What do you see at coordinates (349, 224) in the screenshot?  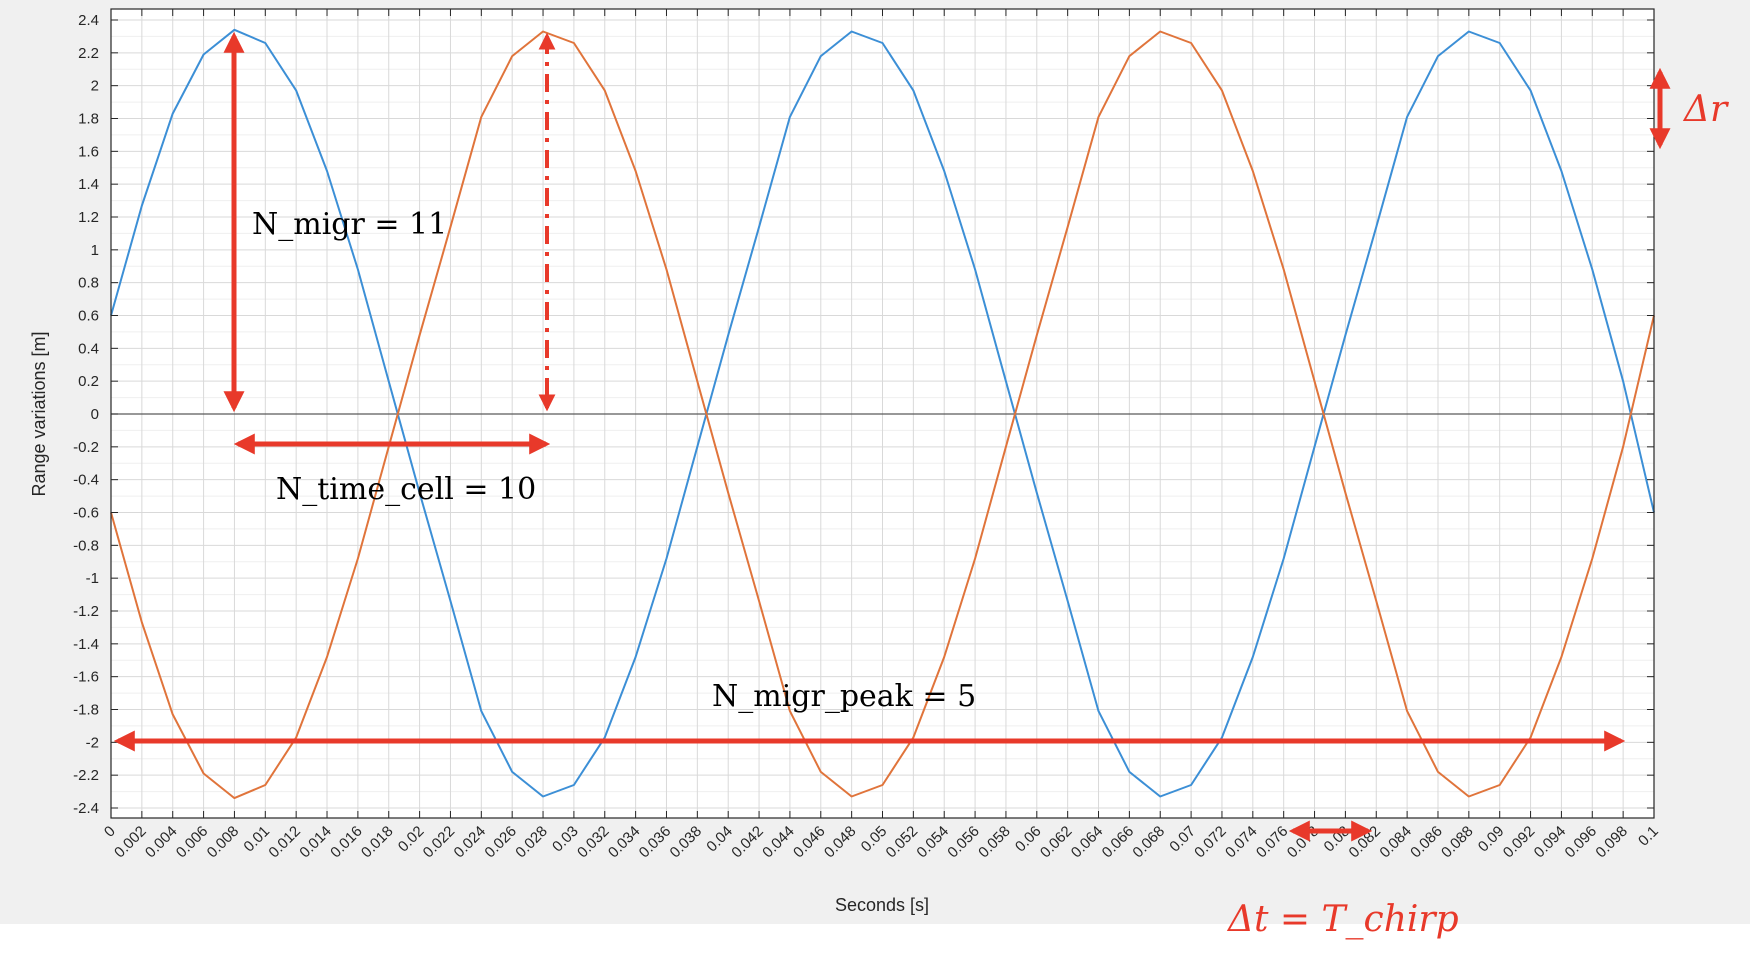 I see `n-migr-label: N_migr = 11` at bounding box center [349, 224].